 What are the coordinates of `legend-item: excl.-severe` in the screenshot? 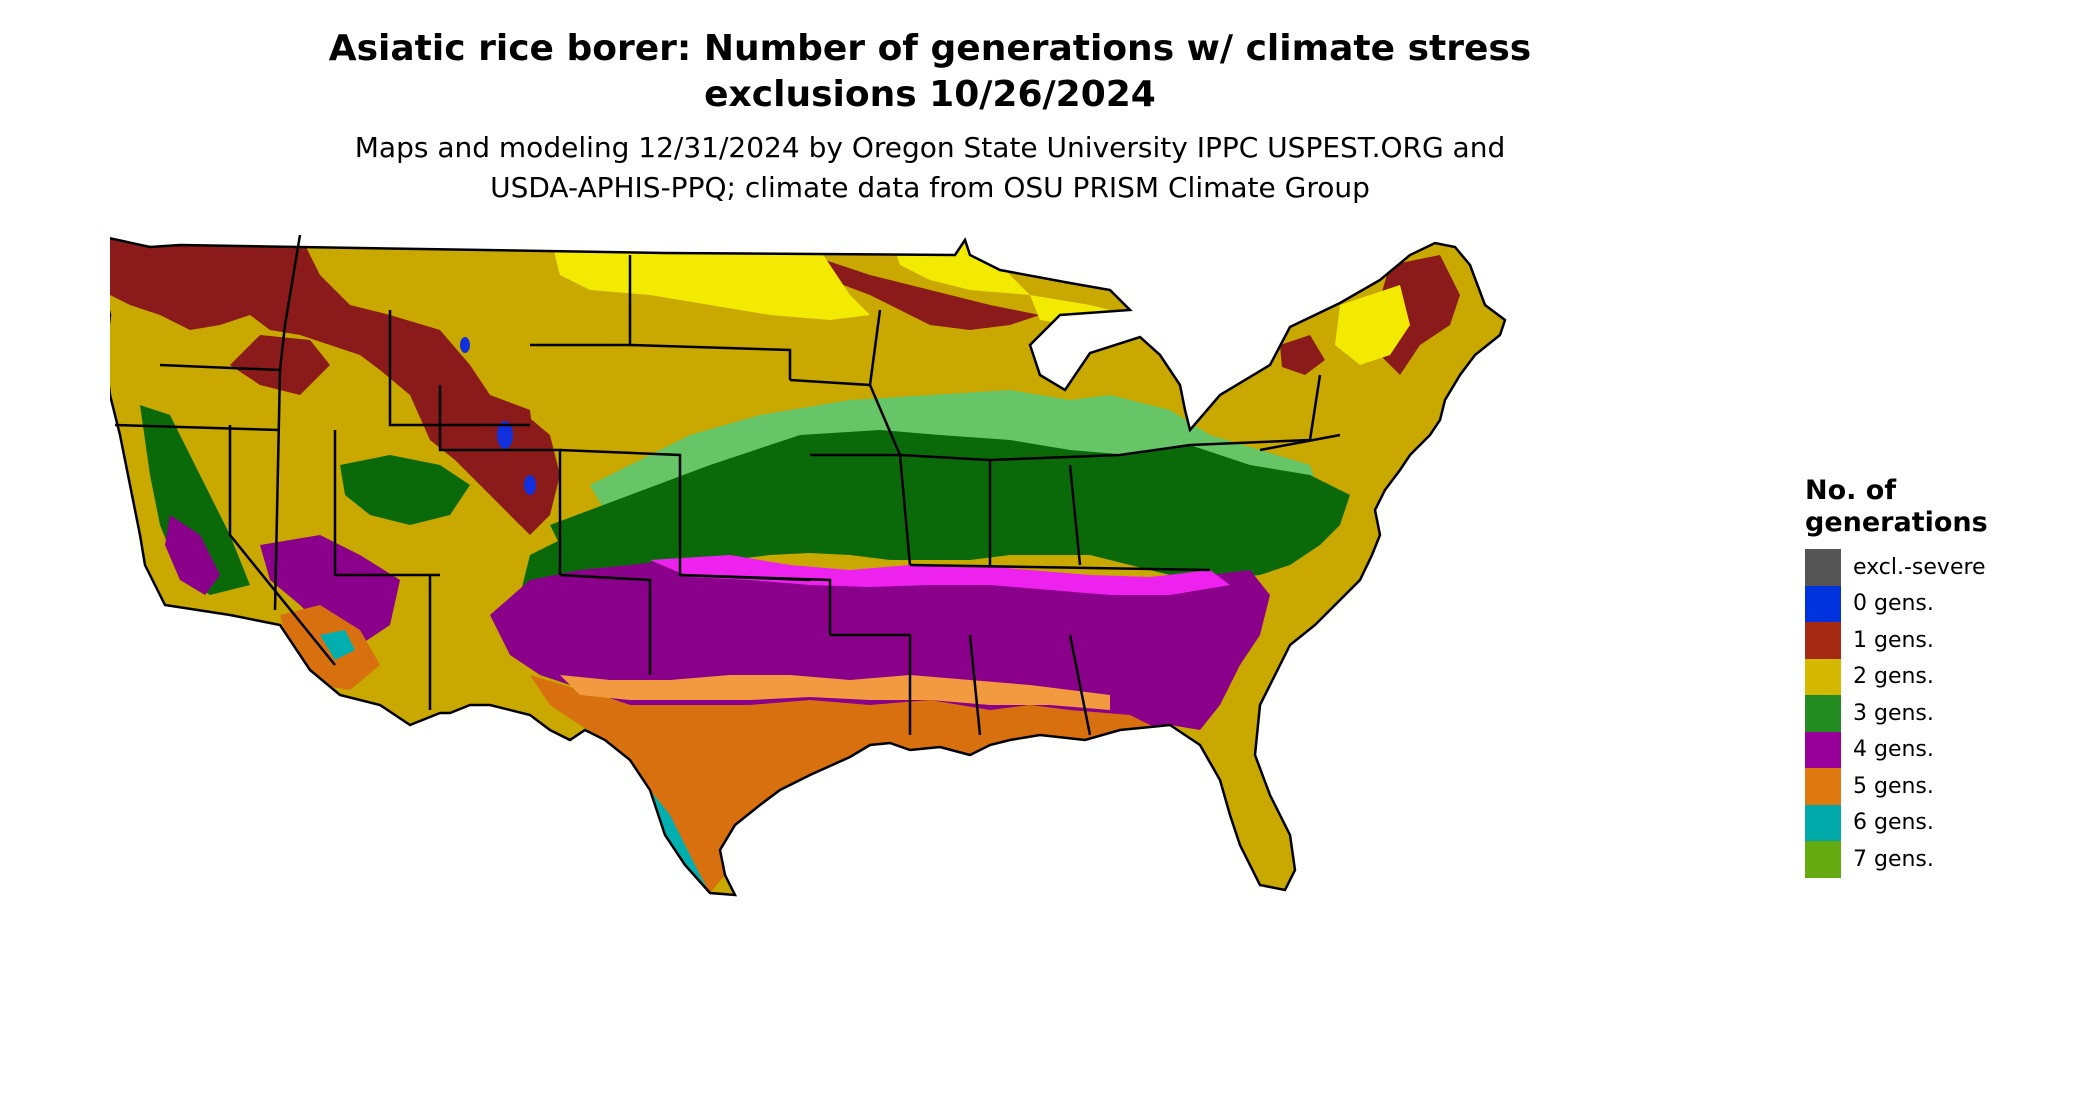 It's located at (1945, 567).